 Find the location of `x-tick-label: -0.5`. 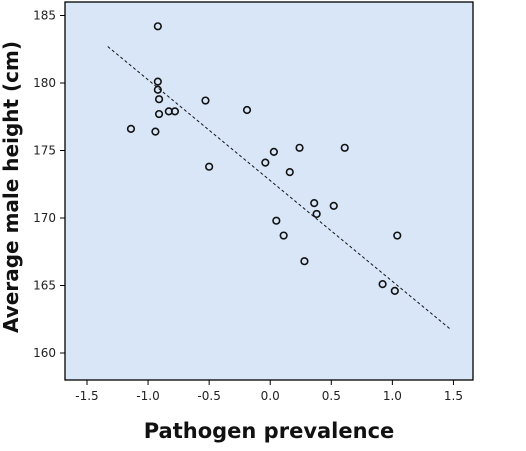

x-tick-label: -0.5 is located at coordinates (208, 396).